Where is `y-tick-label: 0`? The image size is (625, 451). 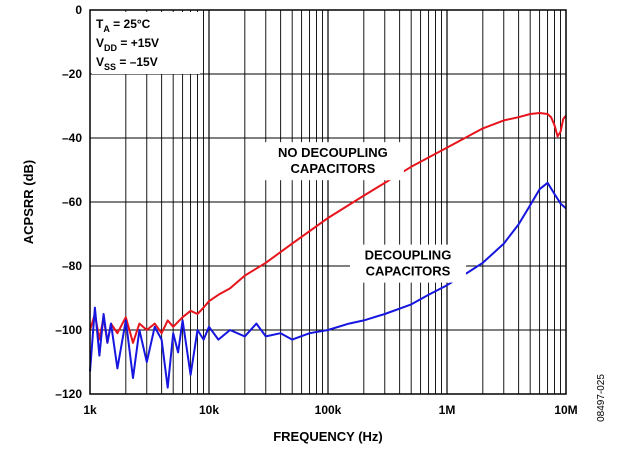
y-tick-label: 0 is located at coordinates (78, 10).